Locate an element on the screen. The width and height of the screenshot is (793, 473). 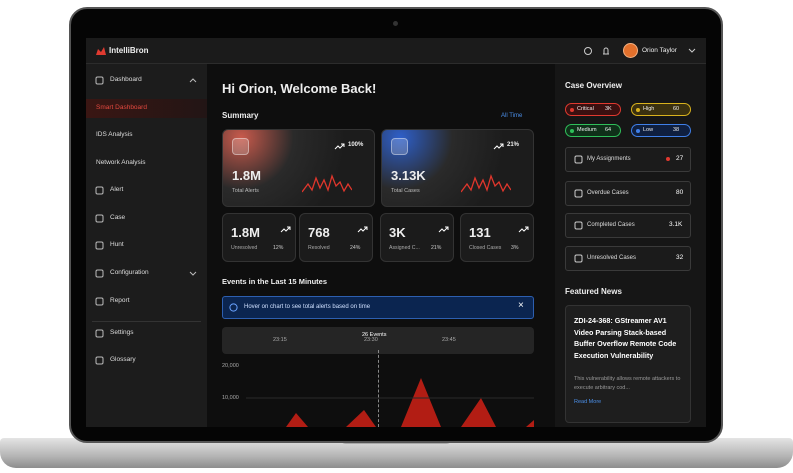
news-card is located at coordinates (628, 364).